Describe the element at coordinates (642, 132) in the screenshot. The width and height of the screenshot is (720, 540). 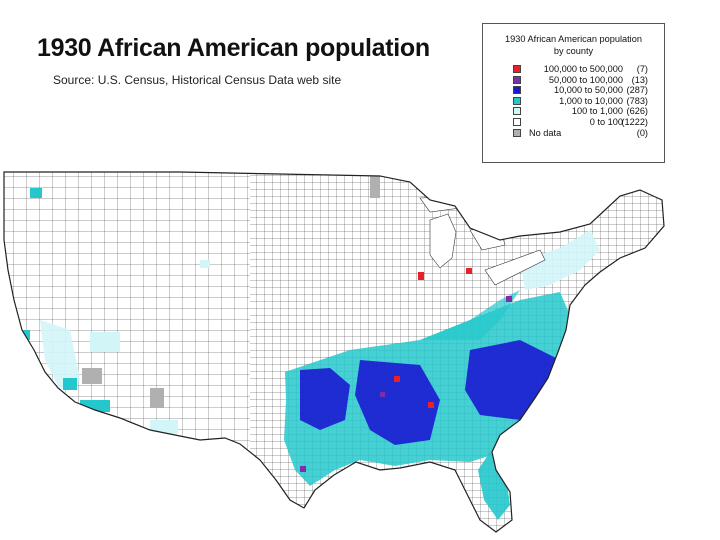
I see `legend-count: (0)` at that location.